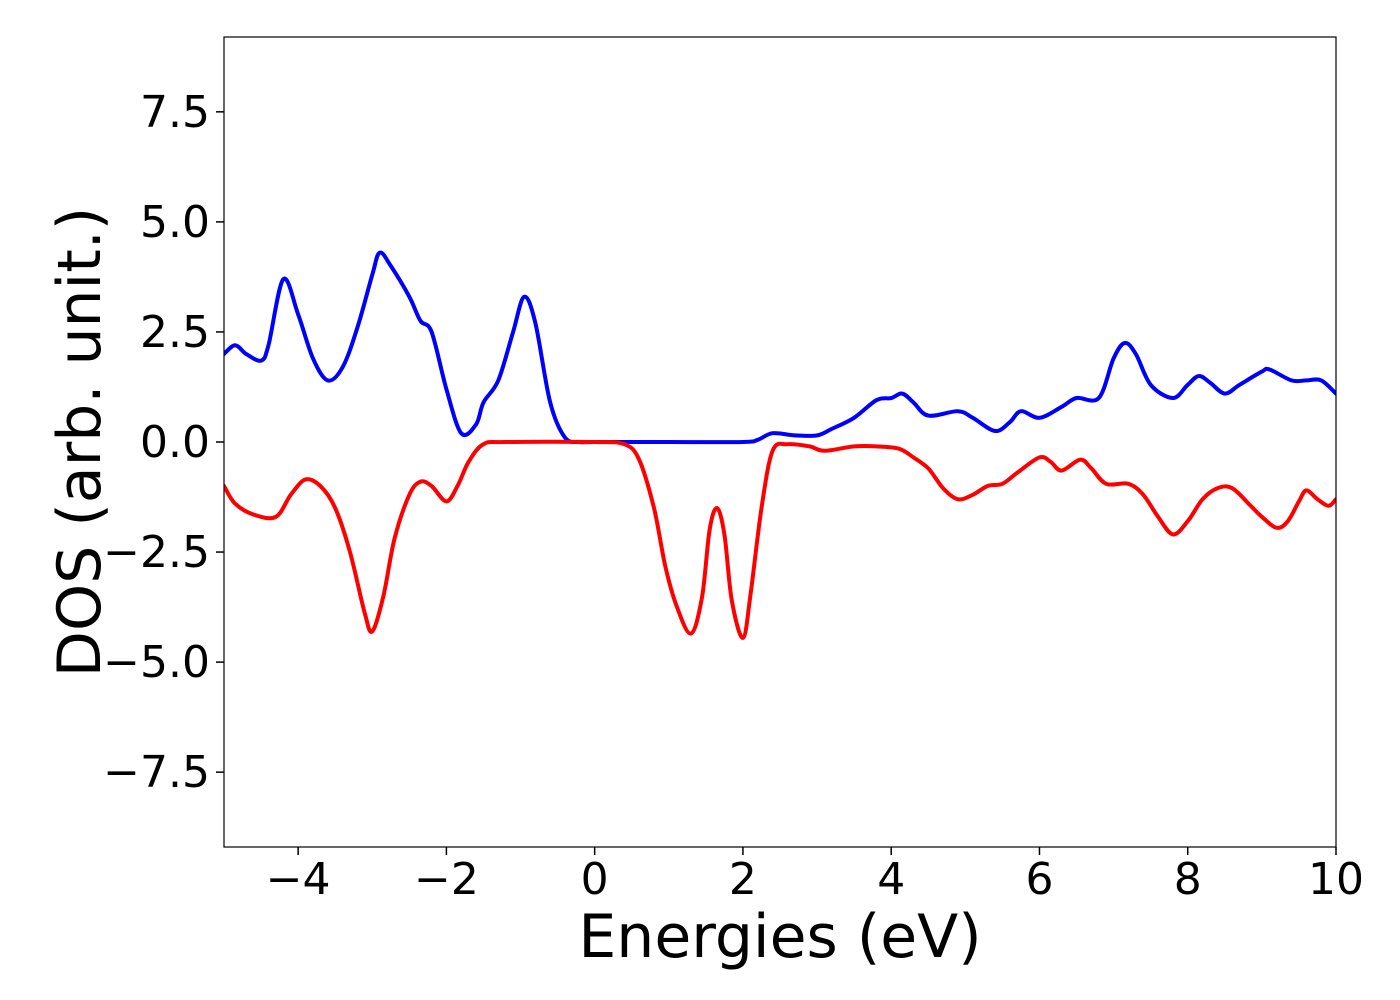 This screenshot has width=1400, height=1000. What do you see at coordinates (80, 442) in the screenshot?
I see `y-axis-label: DOS (arb. unit.)` at bounding box center [80, 442].